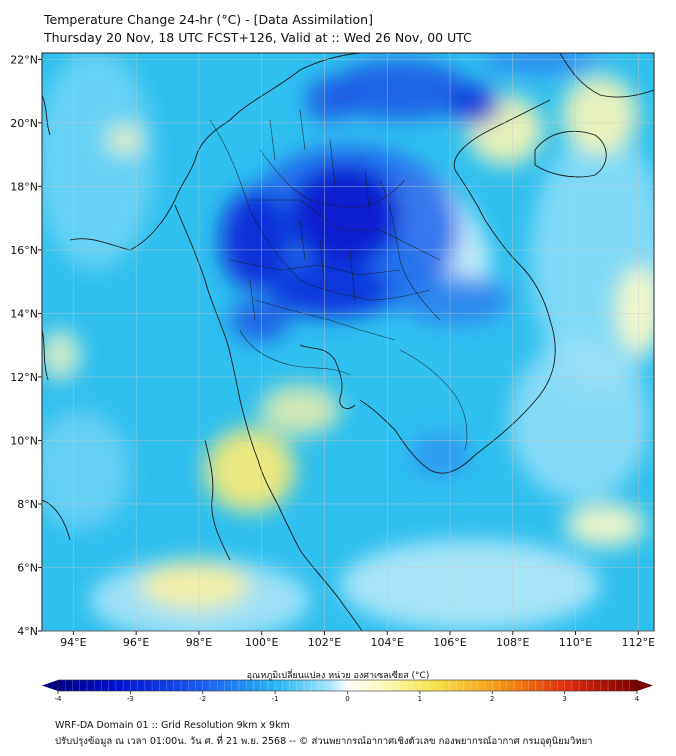 This screenshot has width=676, height=756. I want to click on lon-tick-label: 102°E, so click(324, 642).